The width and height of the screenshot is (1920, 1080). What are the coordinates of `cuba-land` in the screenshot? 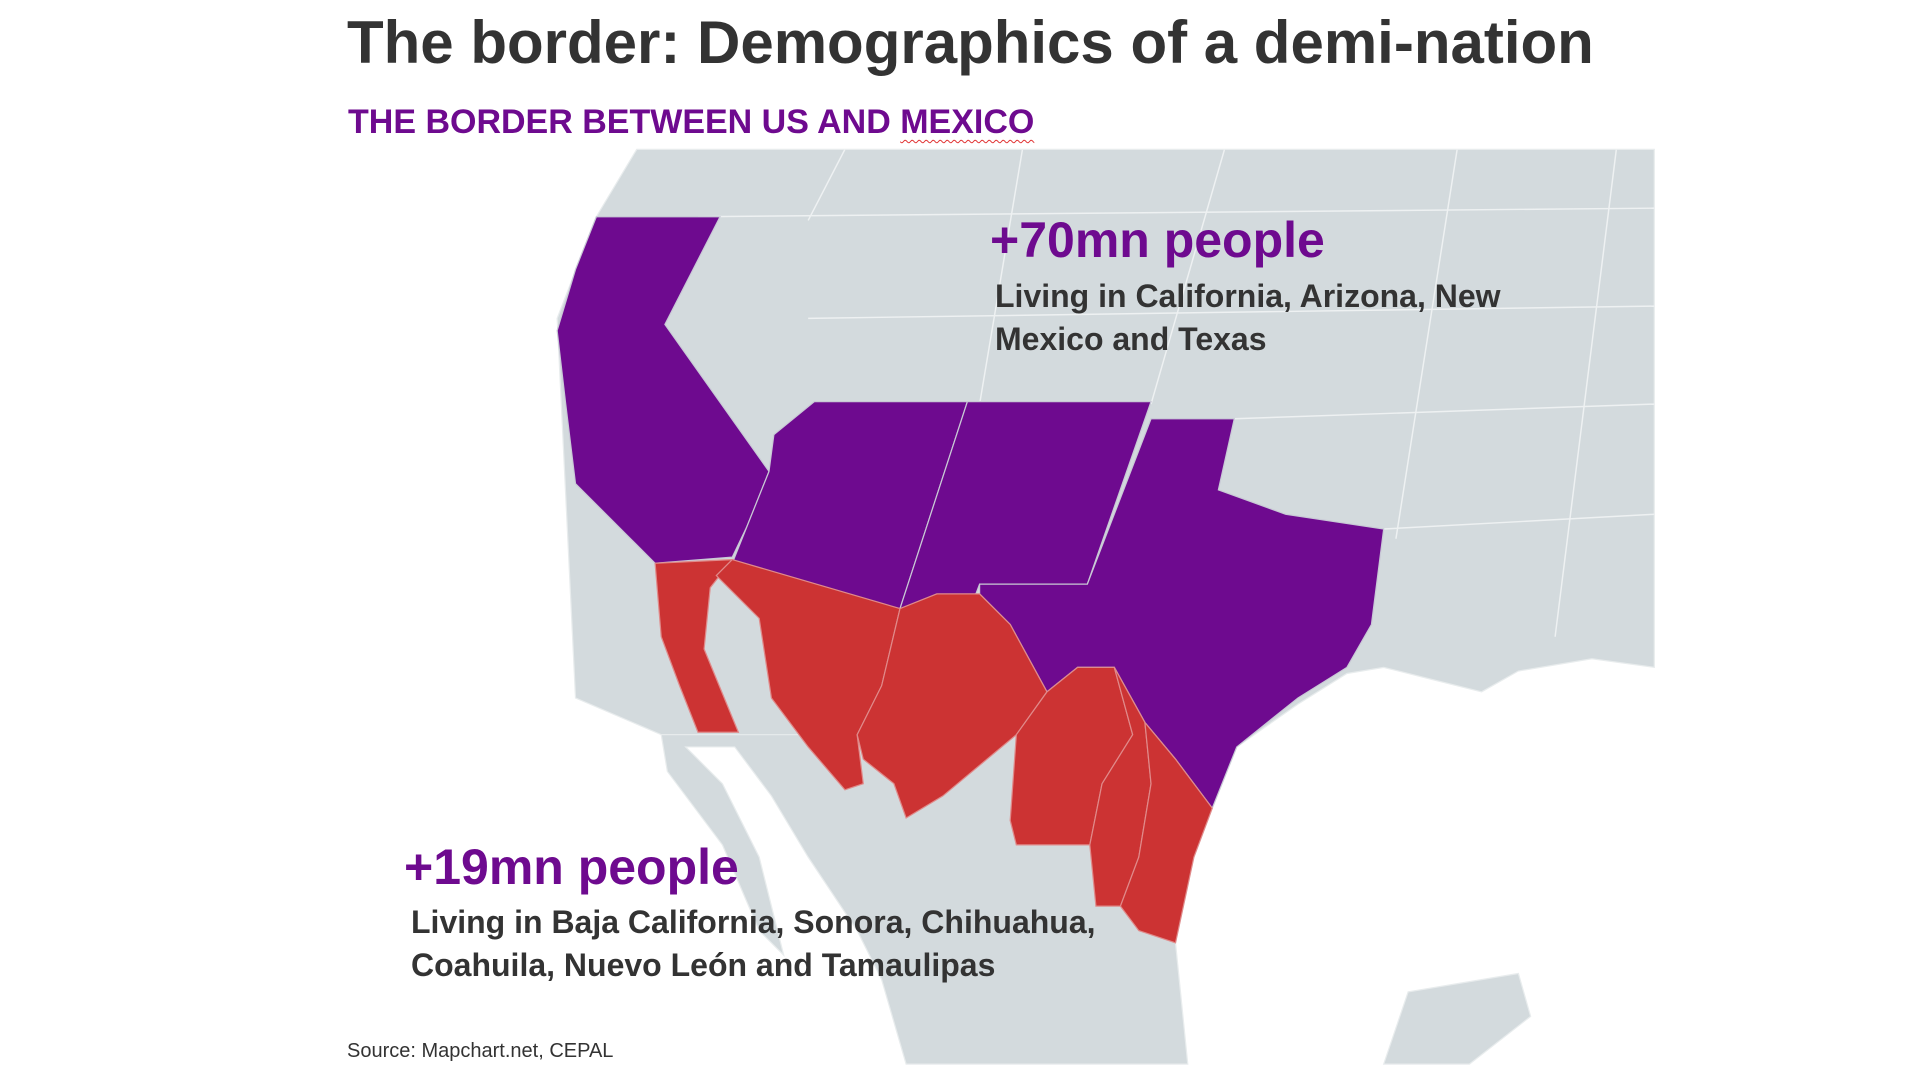 It's located at (1457, 1018).